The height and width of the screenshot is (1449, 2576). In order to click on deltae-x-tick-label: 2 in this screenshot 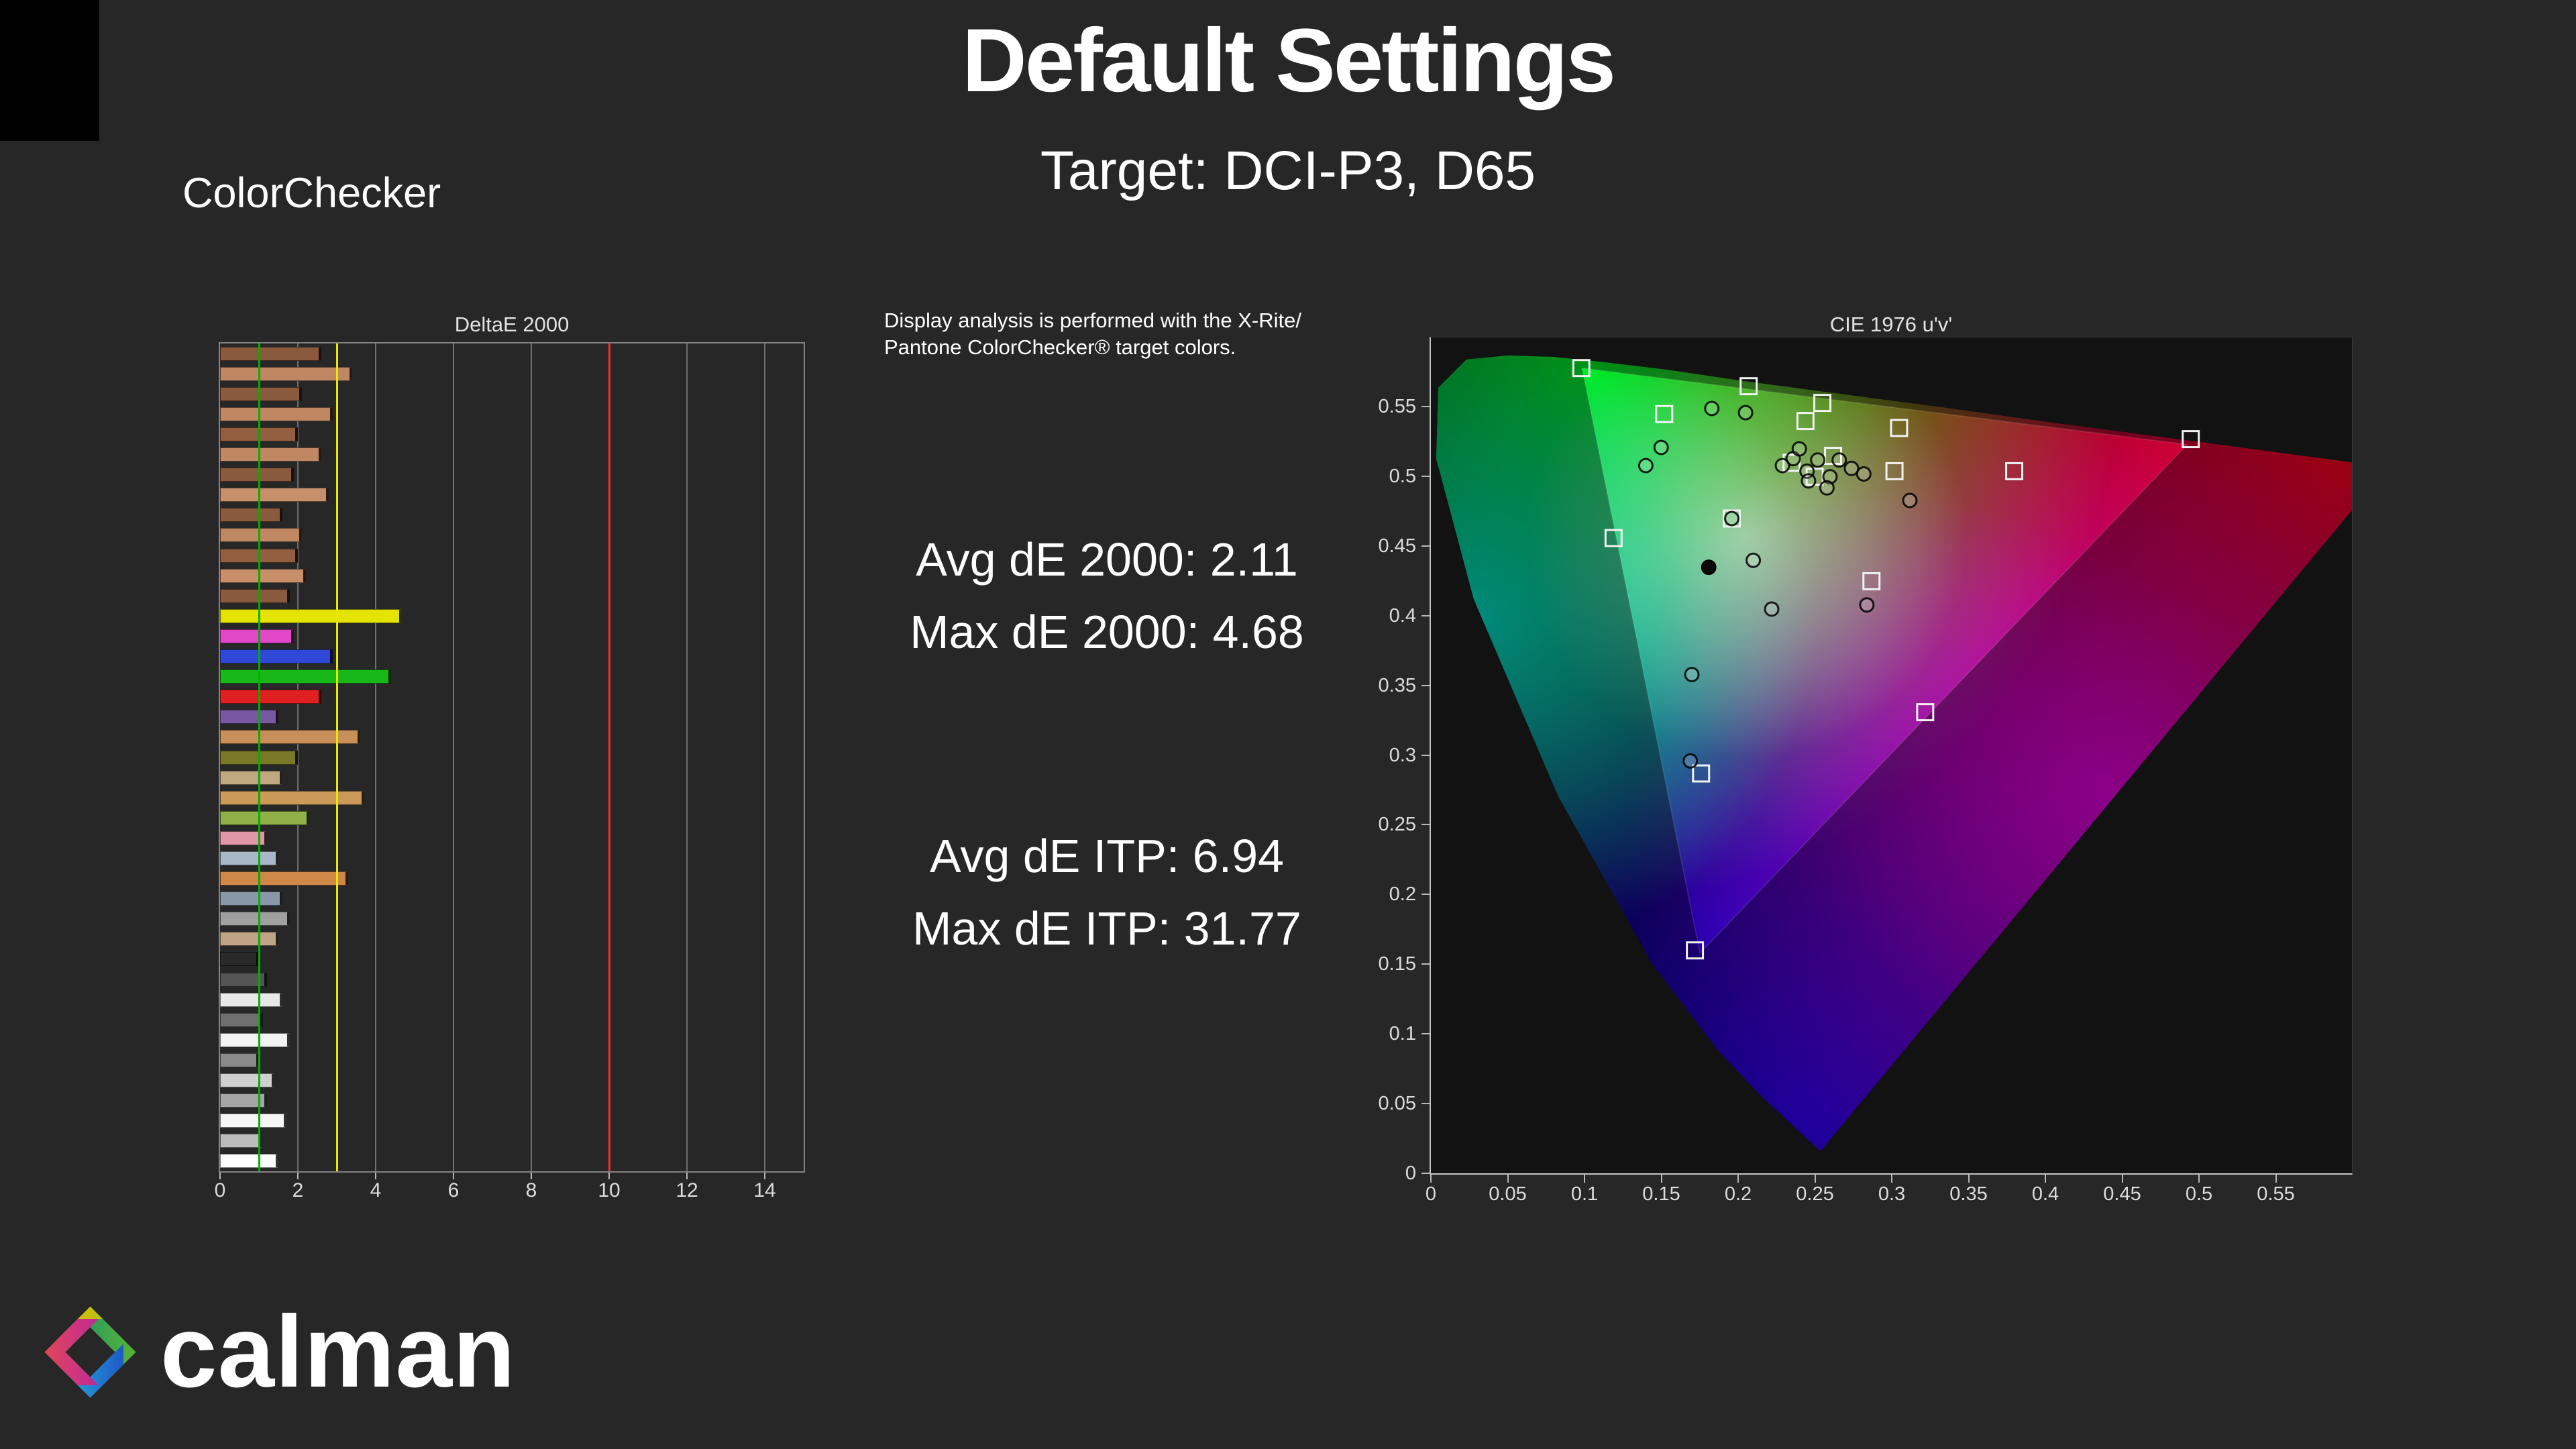, I will do `click(298, 1190)`.